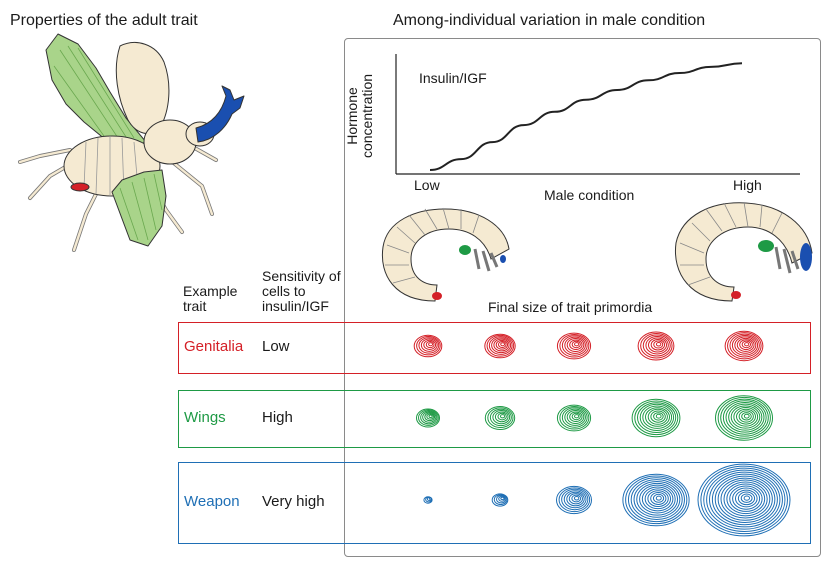 The height and width of the screenshot is (562, 829). Describe the element at coordinates (301, 291) in the screenshot. I see `header-sensitivity: Sensitivity of cells to insulin/IGF` at that location.